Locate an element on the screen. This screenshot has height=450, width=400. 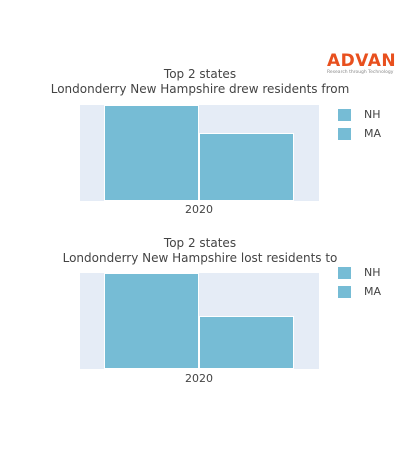
chart-1-title: Top 2 states is located at coordinates (200, 74).